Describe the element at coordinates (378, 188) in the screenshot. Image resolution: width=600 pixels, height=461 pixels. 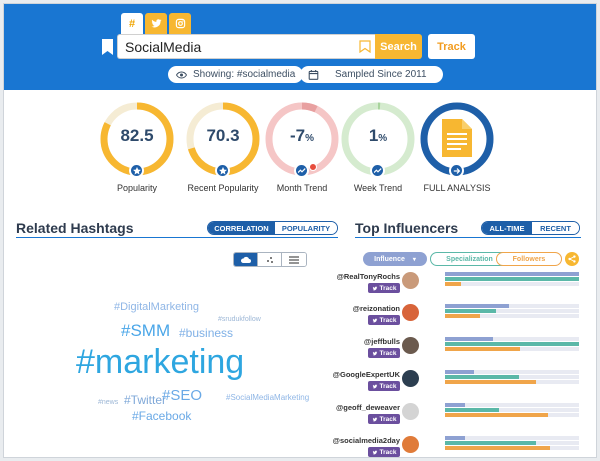
I see `gauge-label: Week Trend` at that location.